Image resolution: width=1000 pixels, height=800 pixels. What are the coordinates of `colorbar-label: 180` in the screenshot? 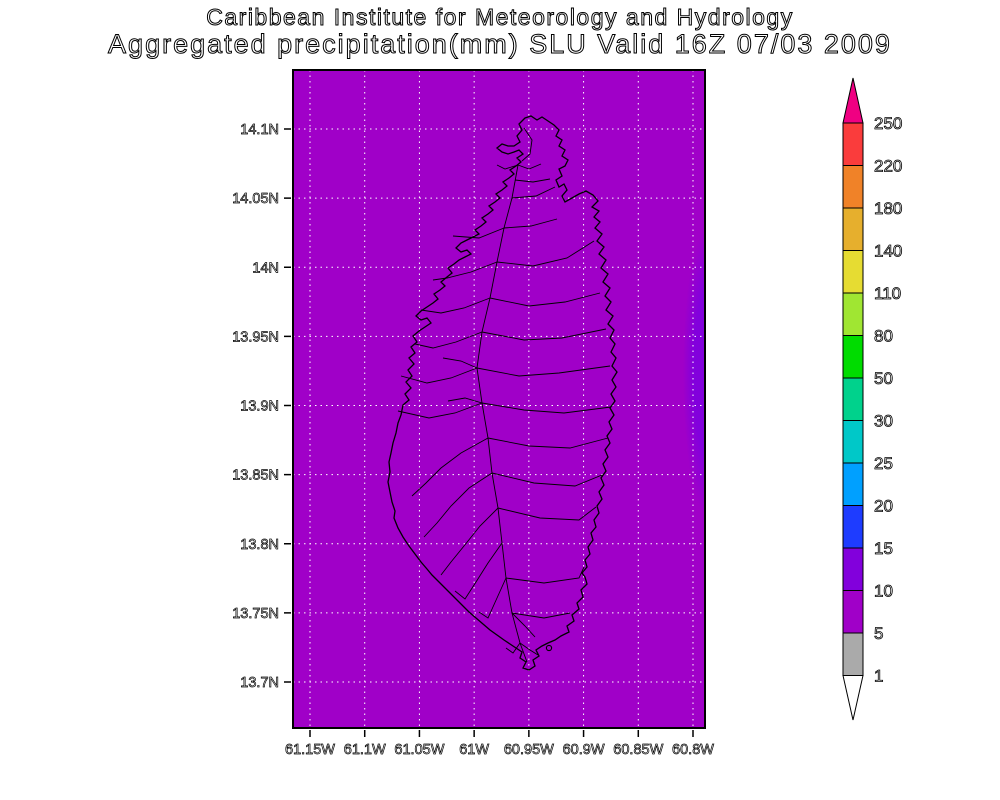 It's located at (888, 208).